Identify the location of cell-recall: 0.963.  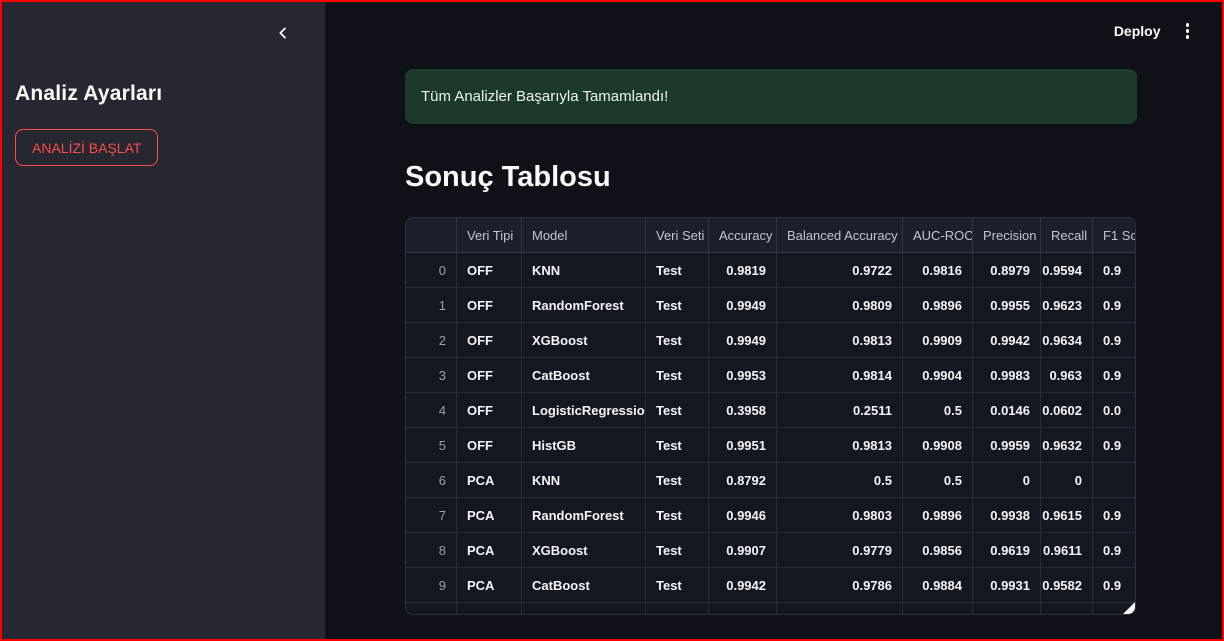
(1067, 375).